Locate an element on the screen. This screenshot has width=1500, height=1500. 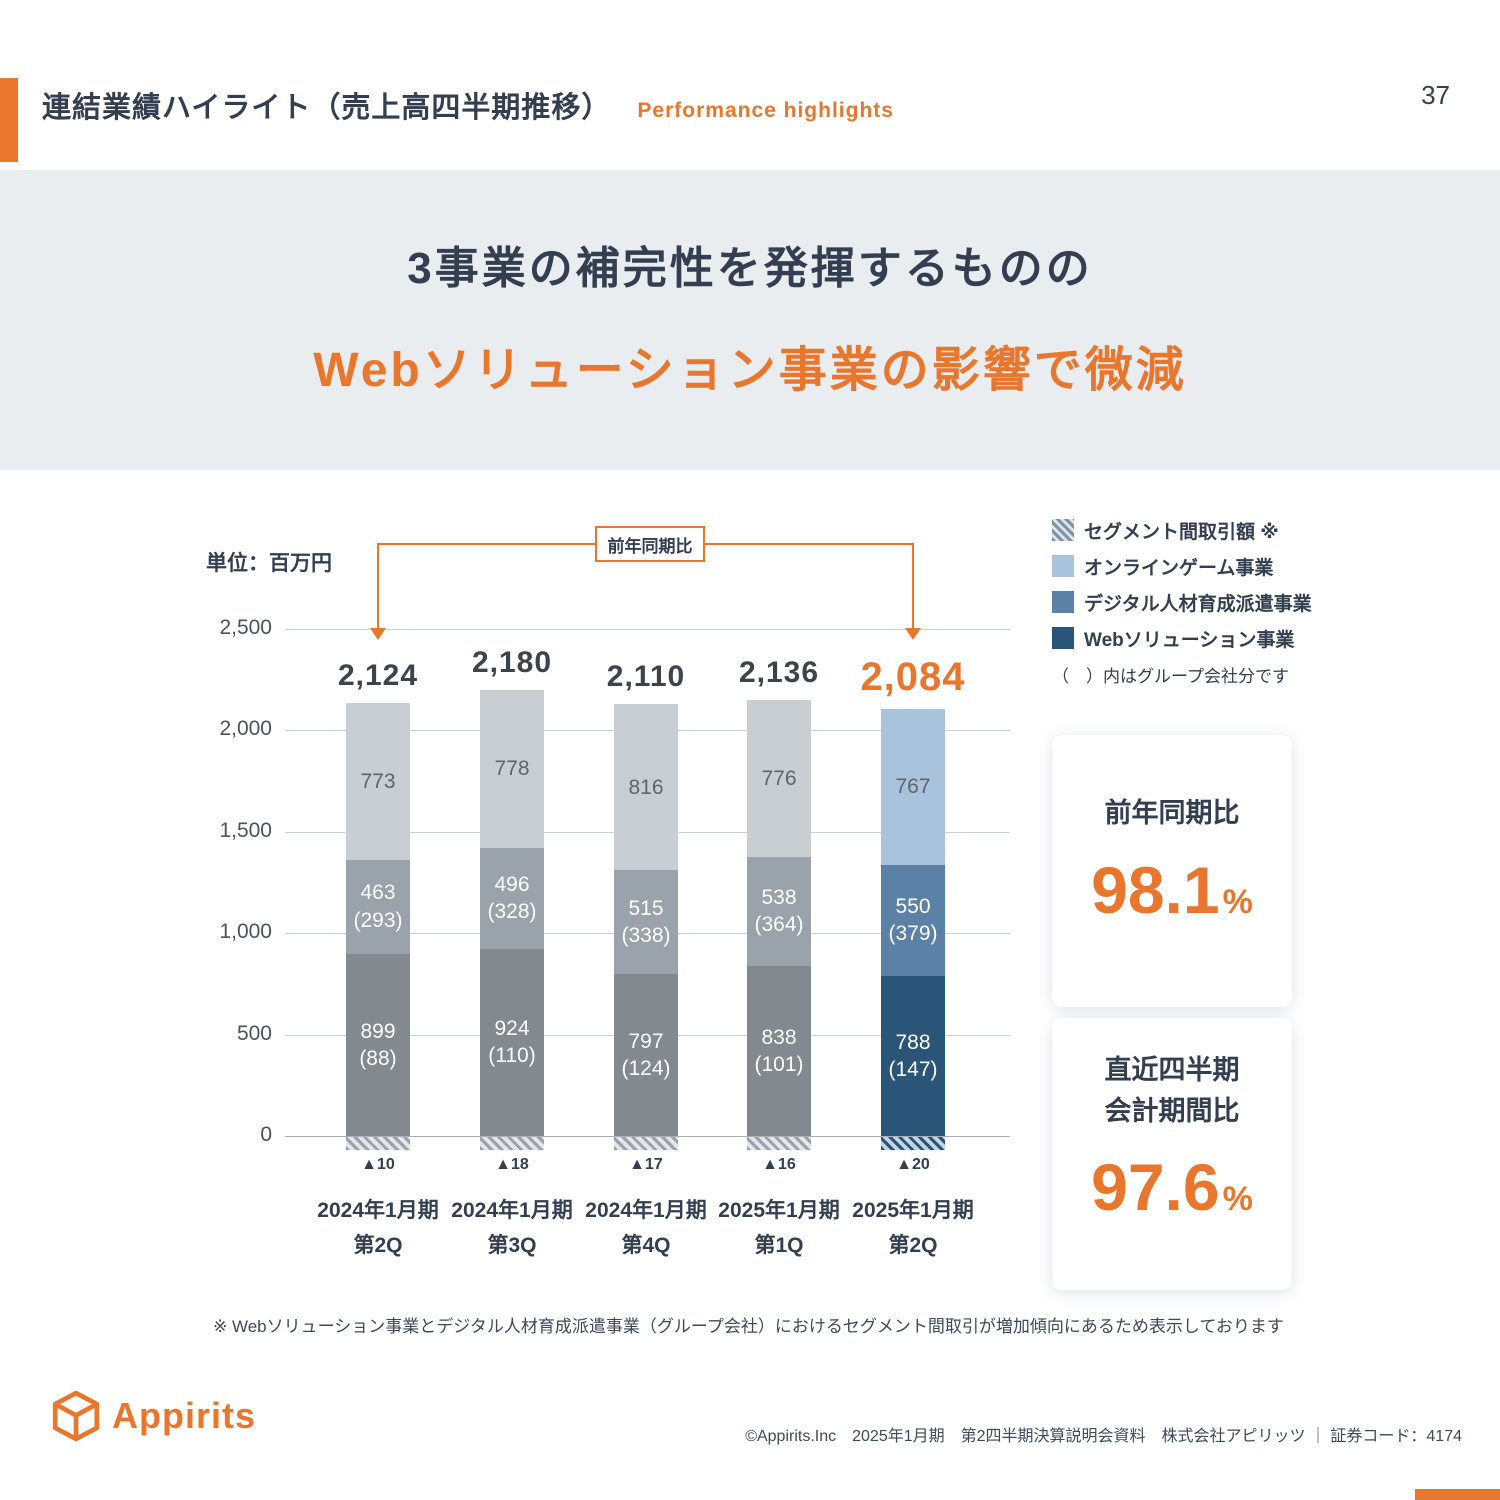
bar-segment-label: 788 (147) is located at coordinates (913, 1056).